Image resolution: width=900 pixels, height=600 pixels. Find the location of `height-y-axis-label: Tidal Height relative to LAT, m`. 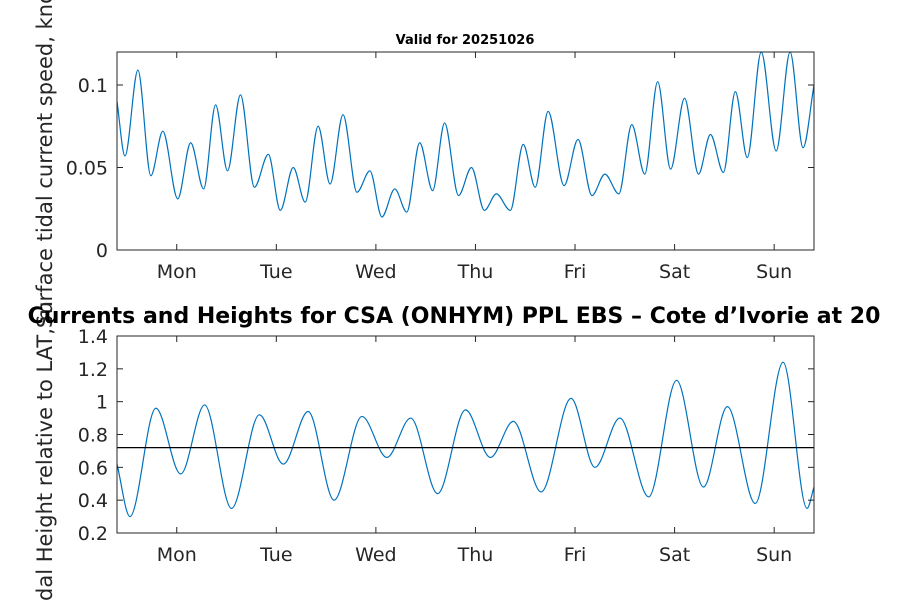

height-y-axis-label: Tidal Height relative to LAT, m is located at coordinates (45, 450).